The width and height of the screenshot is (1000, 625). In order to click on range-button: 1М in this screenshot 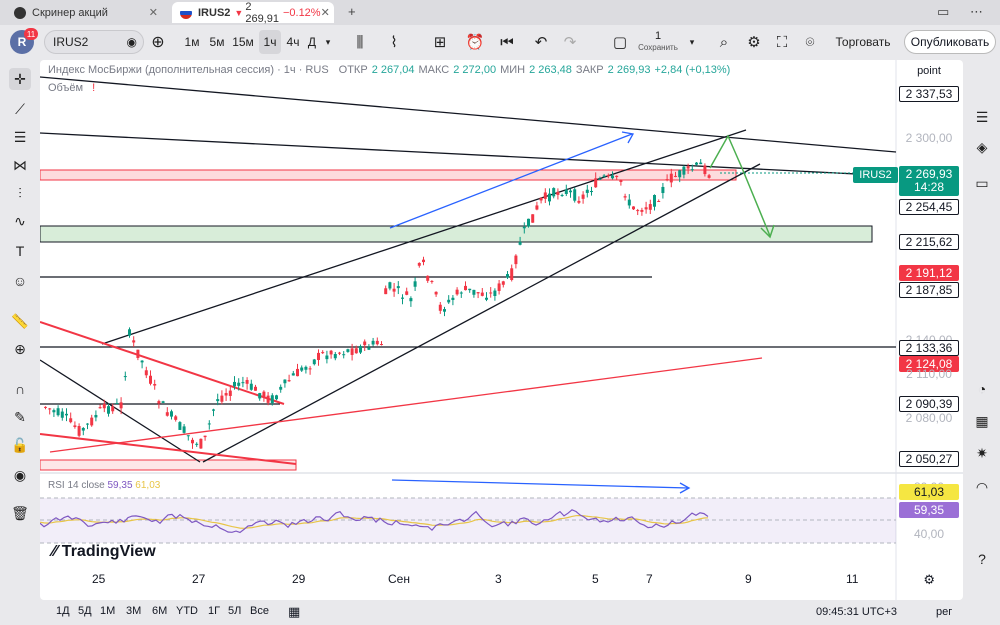, I will do `click(108, 611)`.